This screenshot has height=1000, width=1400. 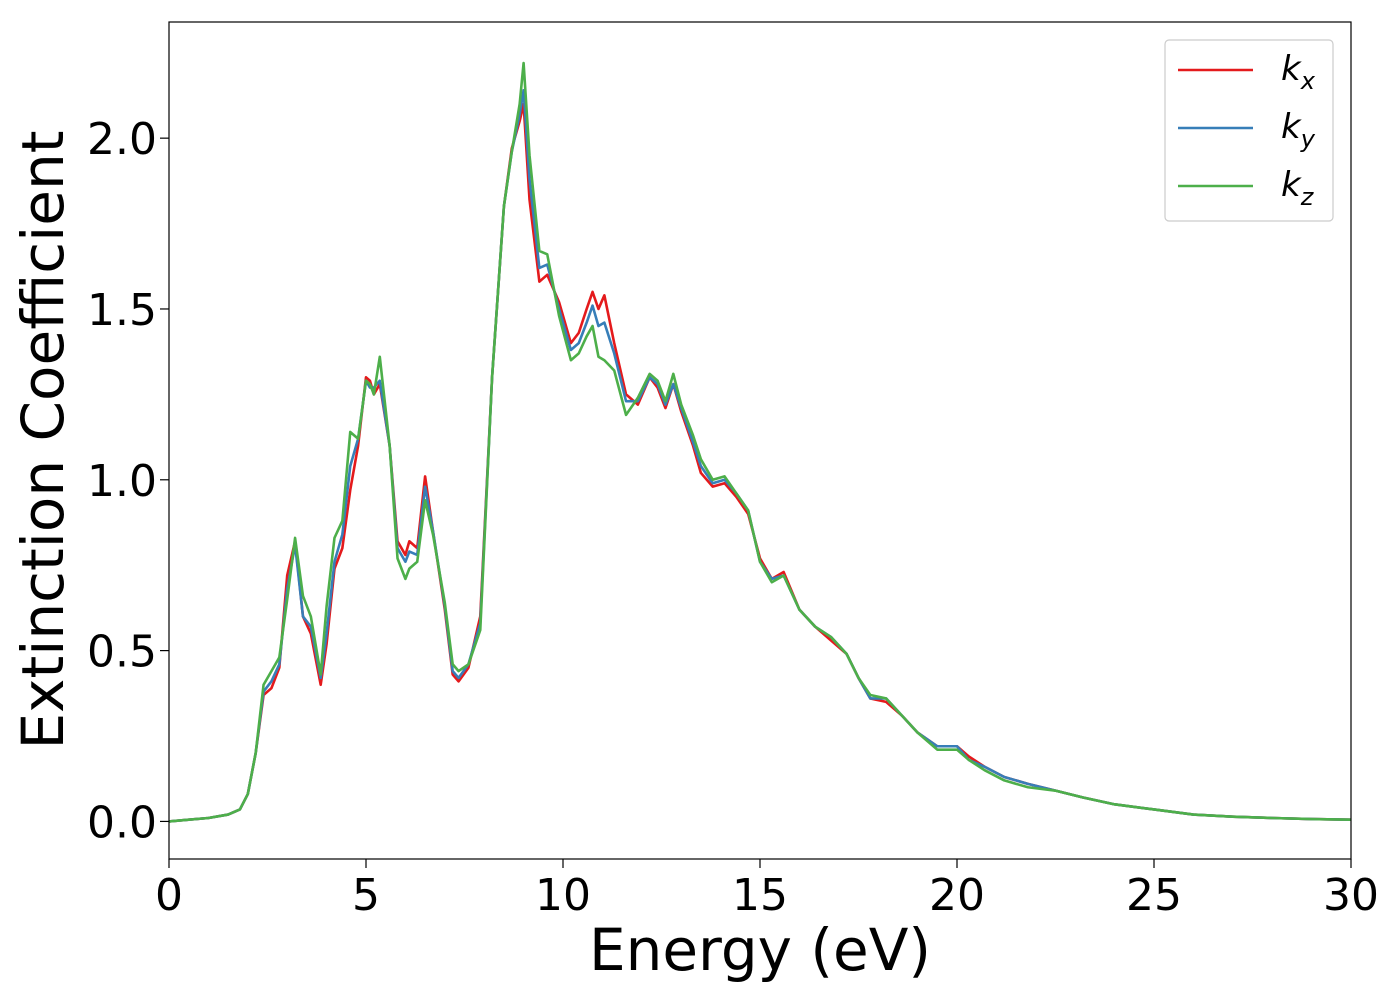 I want to click on x-tick-label: 25, so click(x=1154, y=895).